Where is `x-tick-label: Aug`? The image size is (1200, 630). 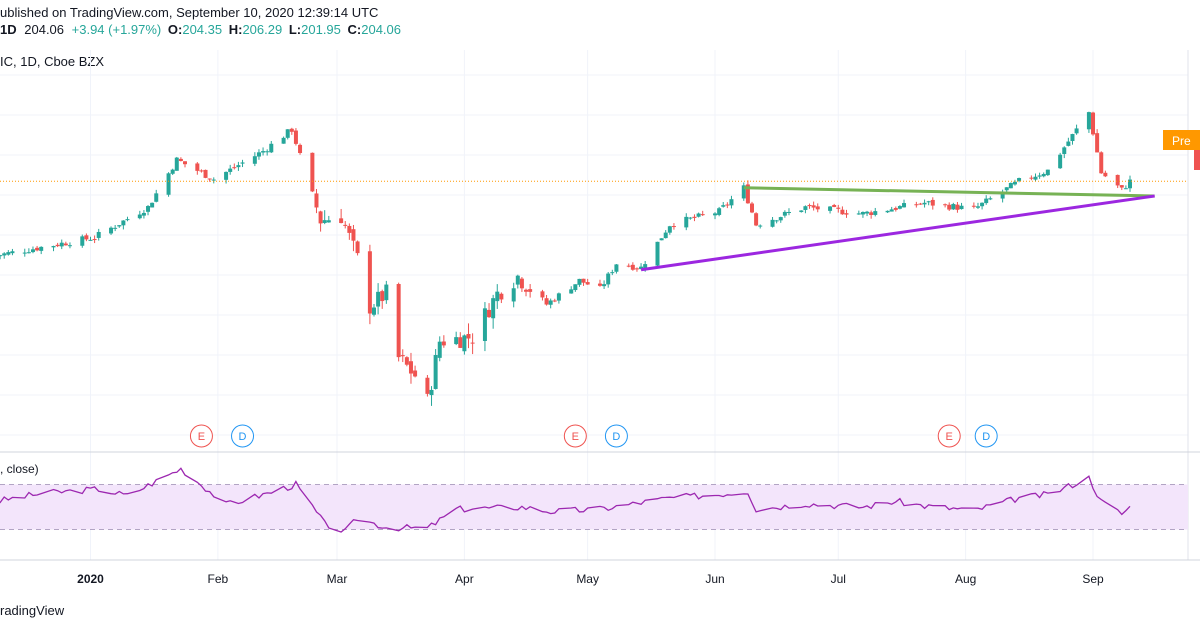
x-tick-label: Aug is located at coordinates (965, 579).